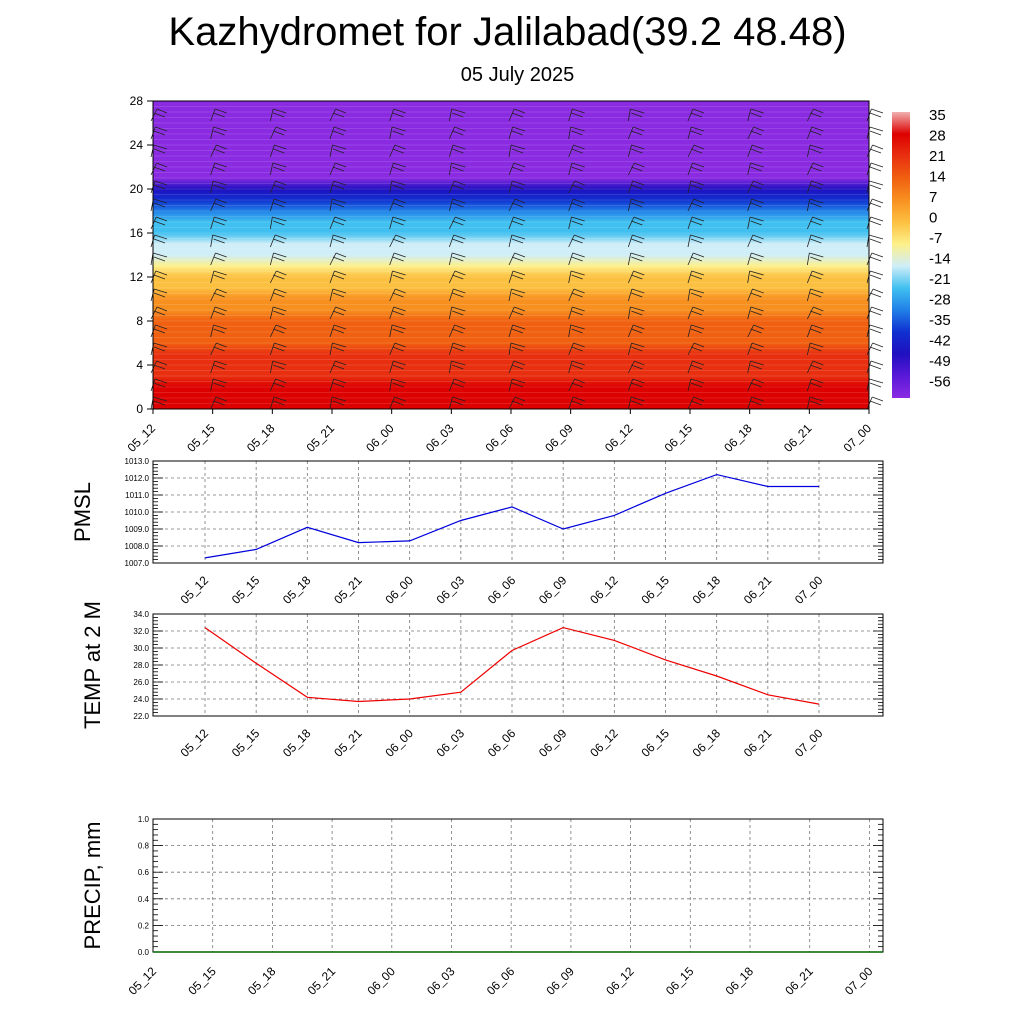 The height and width of the screenshot is (1024, 1024). I want to click on y-tick-label: 0.0, so click(144, 952).